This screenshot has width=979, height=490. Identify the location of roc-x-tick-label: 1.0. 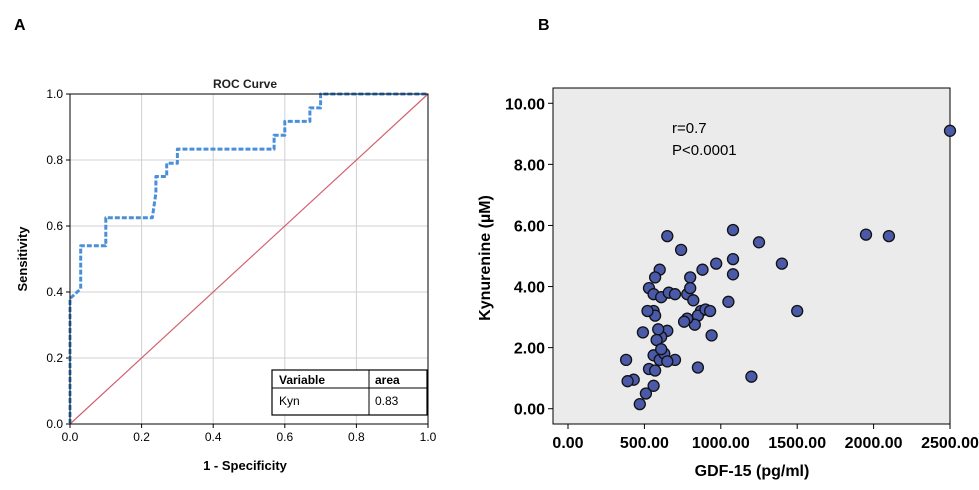
(428, 437).